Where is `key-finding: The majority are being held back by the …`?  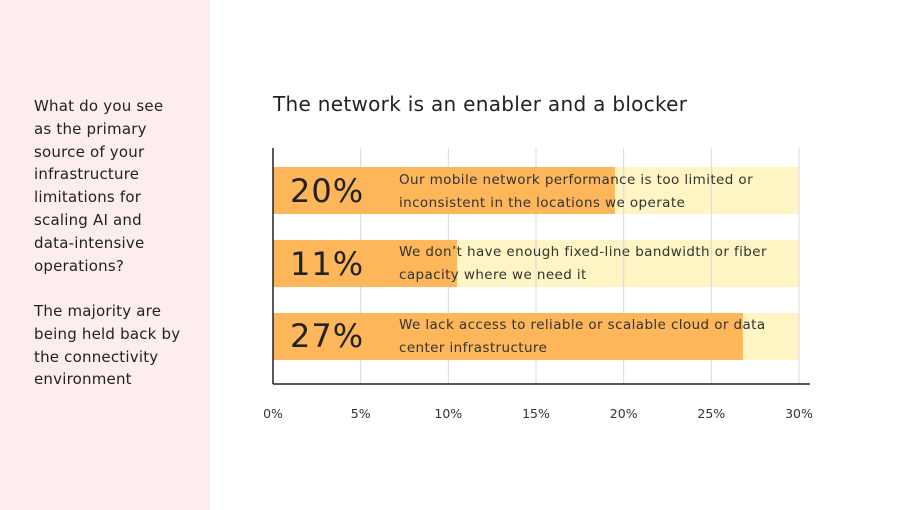 key-finding: The majority are being held back by the … is located at coordinates (107, 345).